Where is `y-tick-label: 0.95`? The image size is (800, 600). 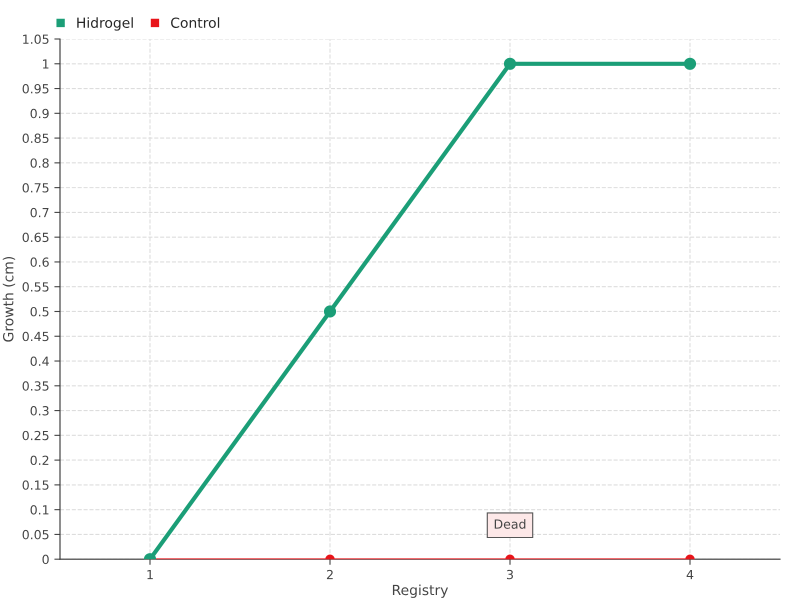 y-tick-label: 0.95 is located at coordinates (35, 89).